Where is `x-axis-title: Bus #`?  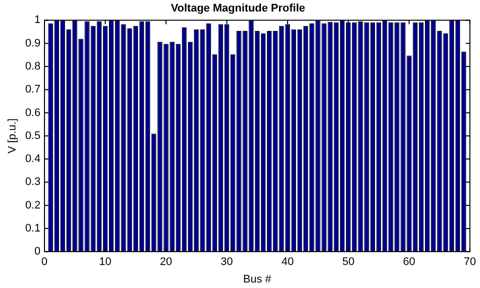
x-axis-title: Bus # is located at coordinates (257, 279).